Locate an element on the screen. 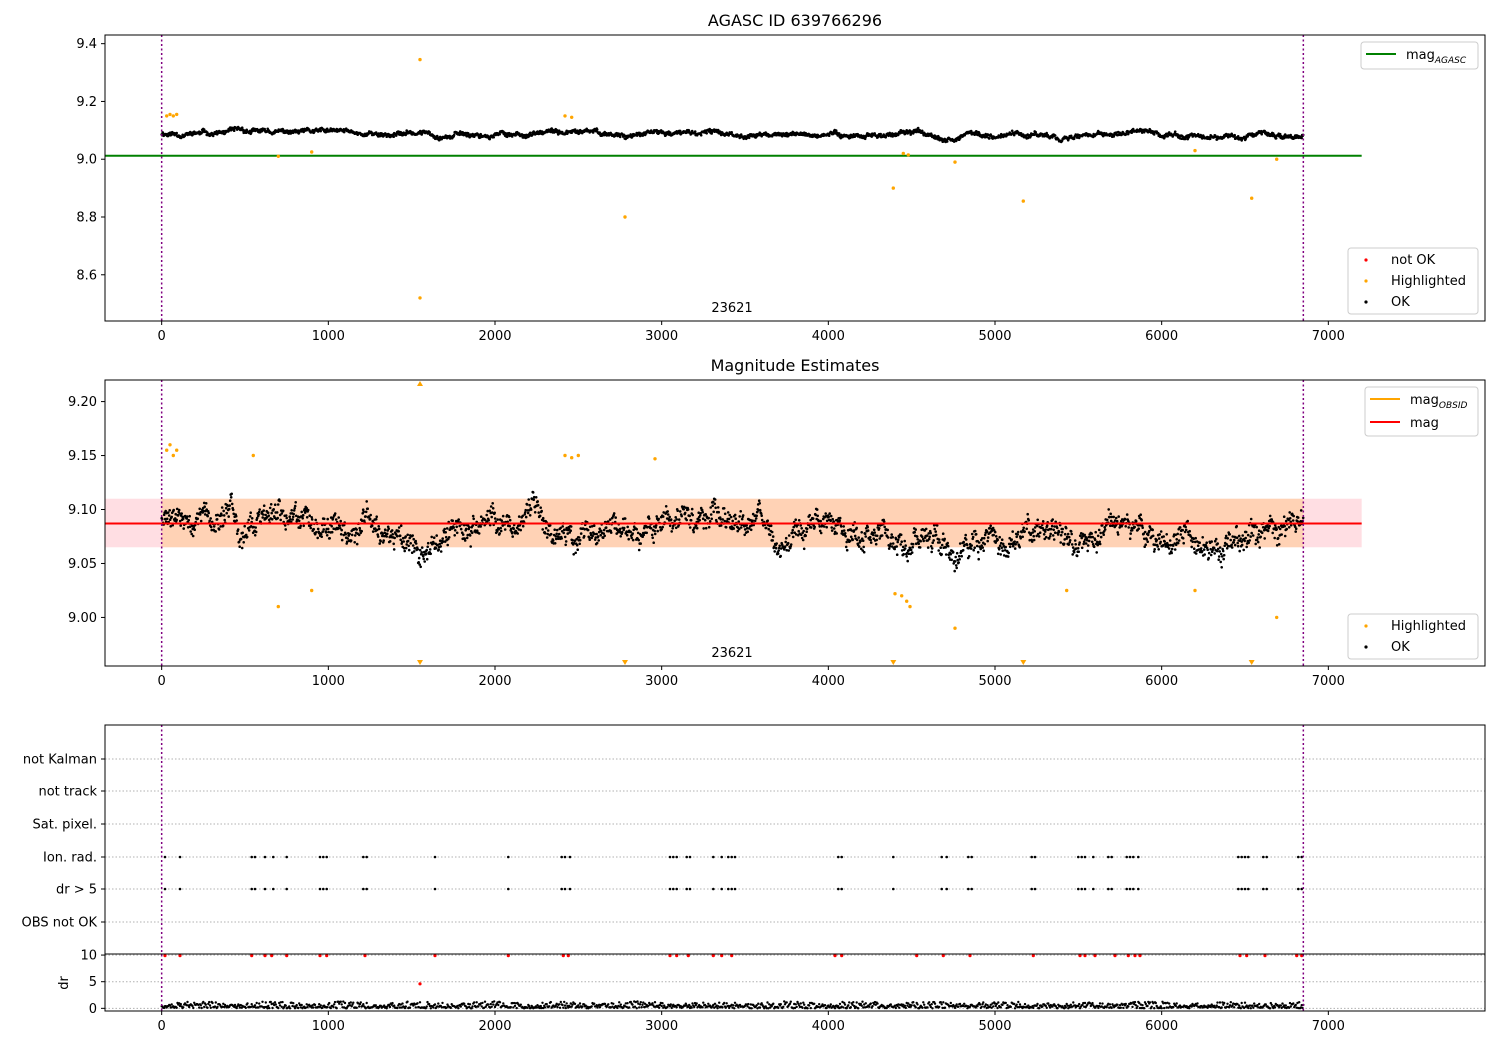 The image size is (1500, 1055). agasc-ok-point is located at coordinates (1276, 138).